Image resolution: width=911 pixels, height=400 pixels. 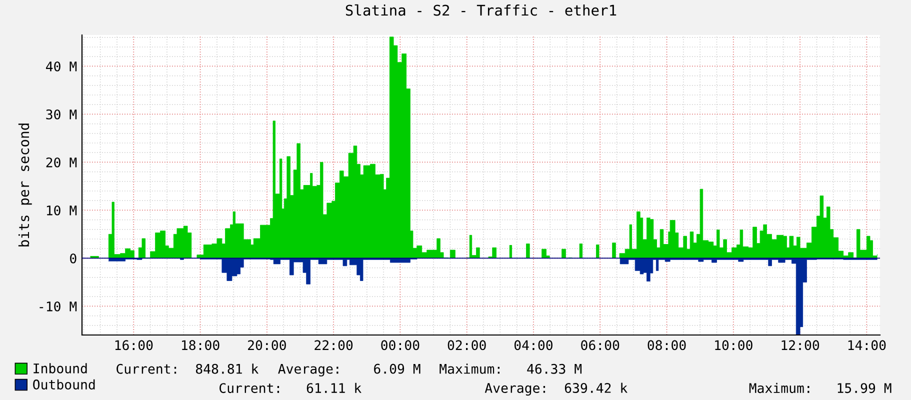 I want to click on x-tick-label: 18:00, so click(x=201, y=345).